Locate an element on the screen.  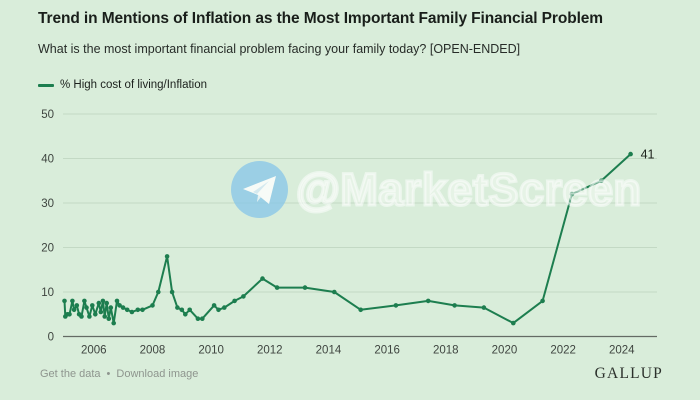
download-image-link: Download image is located at coordinates (157, 374).